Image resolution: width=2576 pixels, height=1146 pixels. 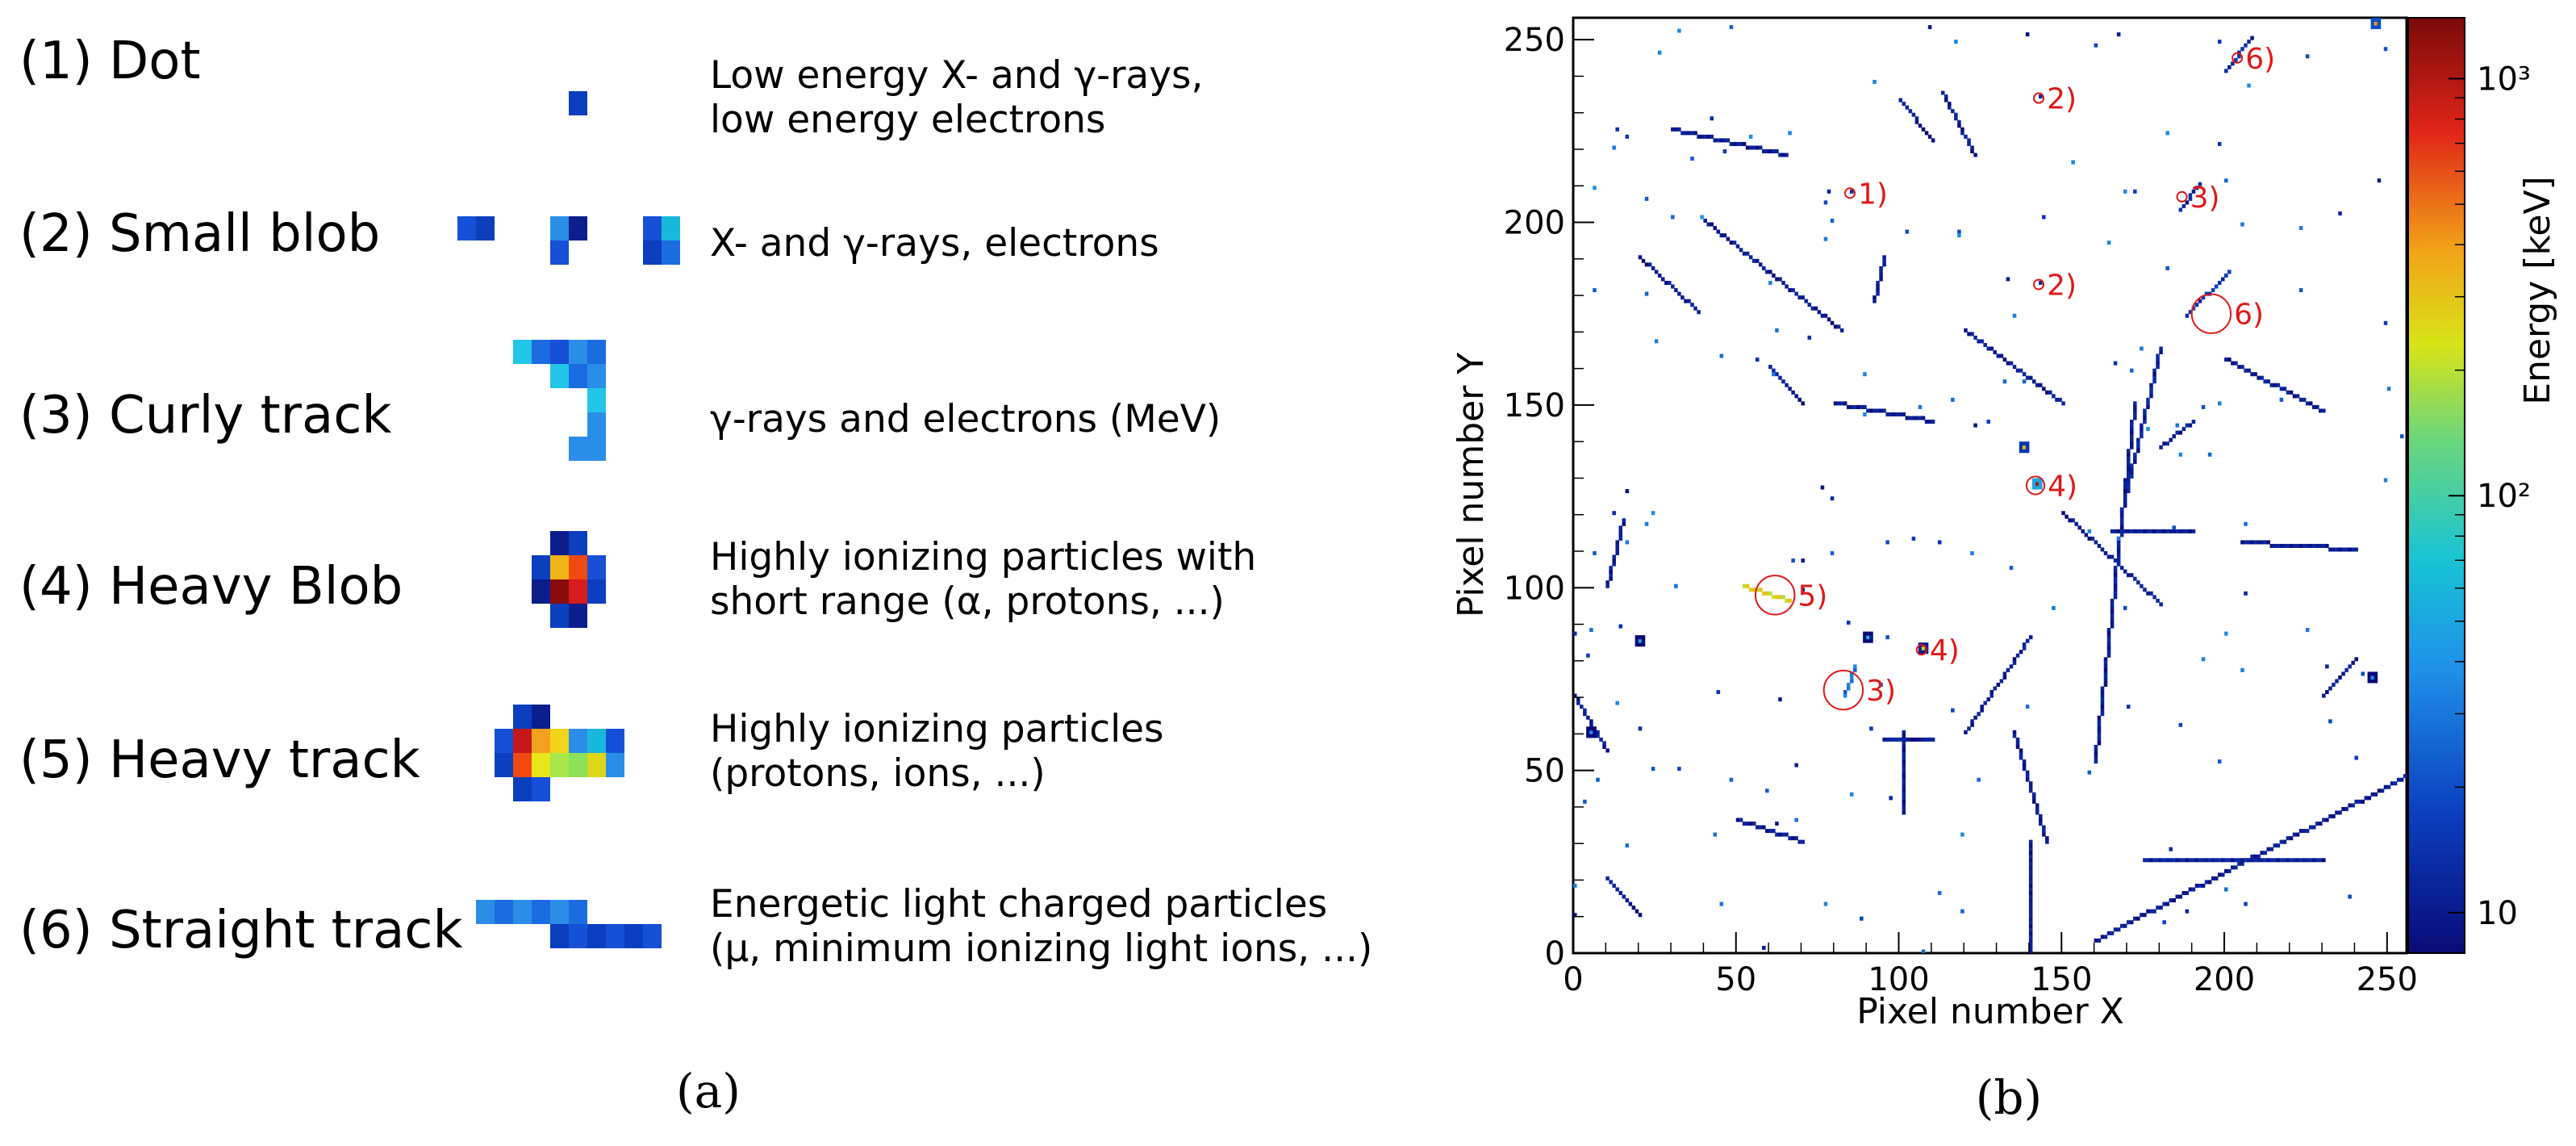 What do you see at coordinates (1990, 1011) in the screenshot?
I see `x-axis-label: Pixel number X` at bounding box center [1990, 1011].